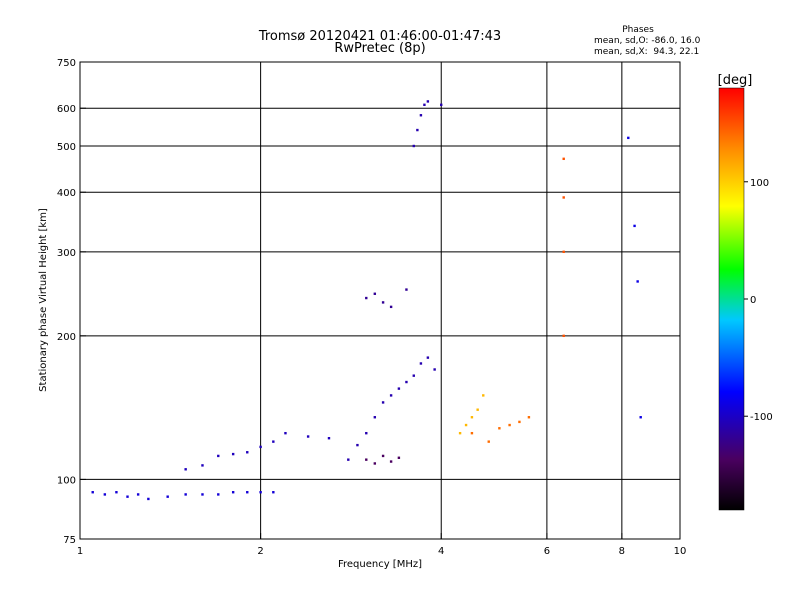 The width and height of the screenshot is (800, 600). What do you see at coordinates (69, 540) in the screenshot?
I see `y-tick-label: 75` at bounding box center [69, 540].